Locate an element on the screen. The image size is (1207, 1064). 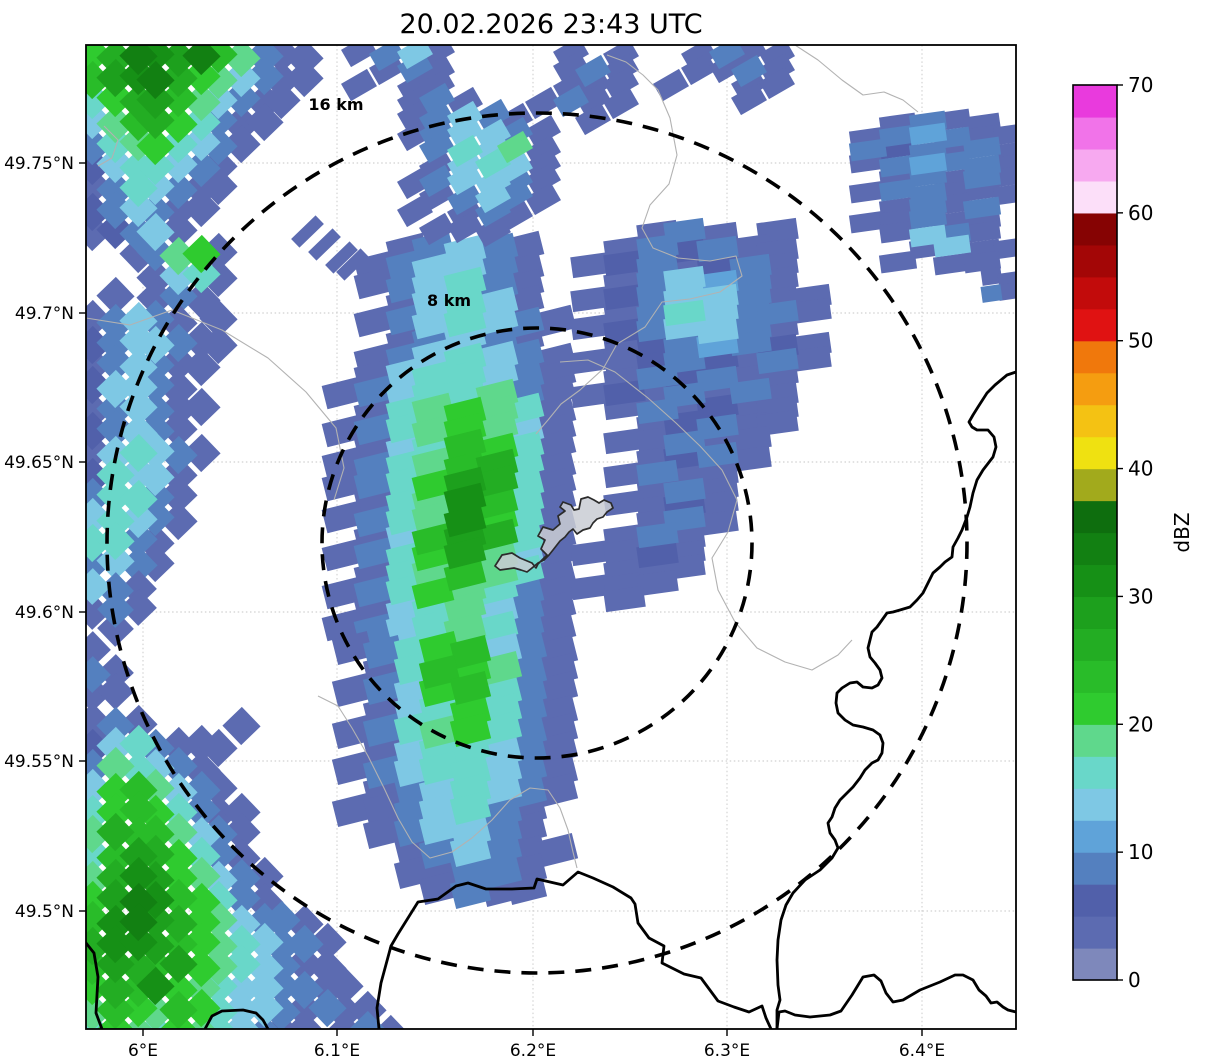
colorbar-tick-label: 60 is located at coordinates (1140, 213).